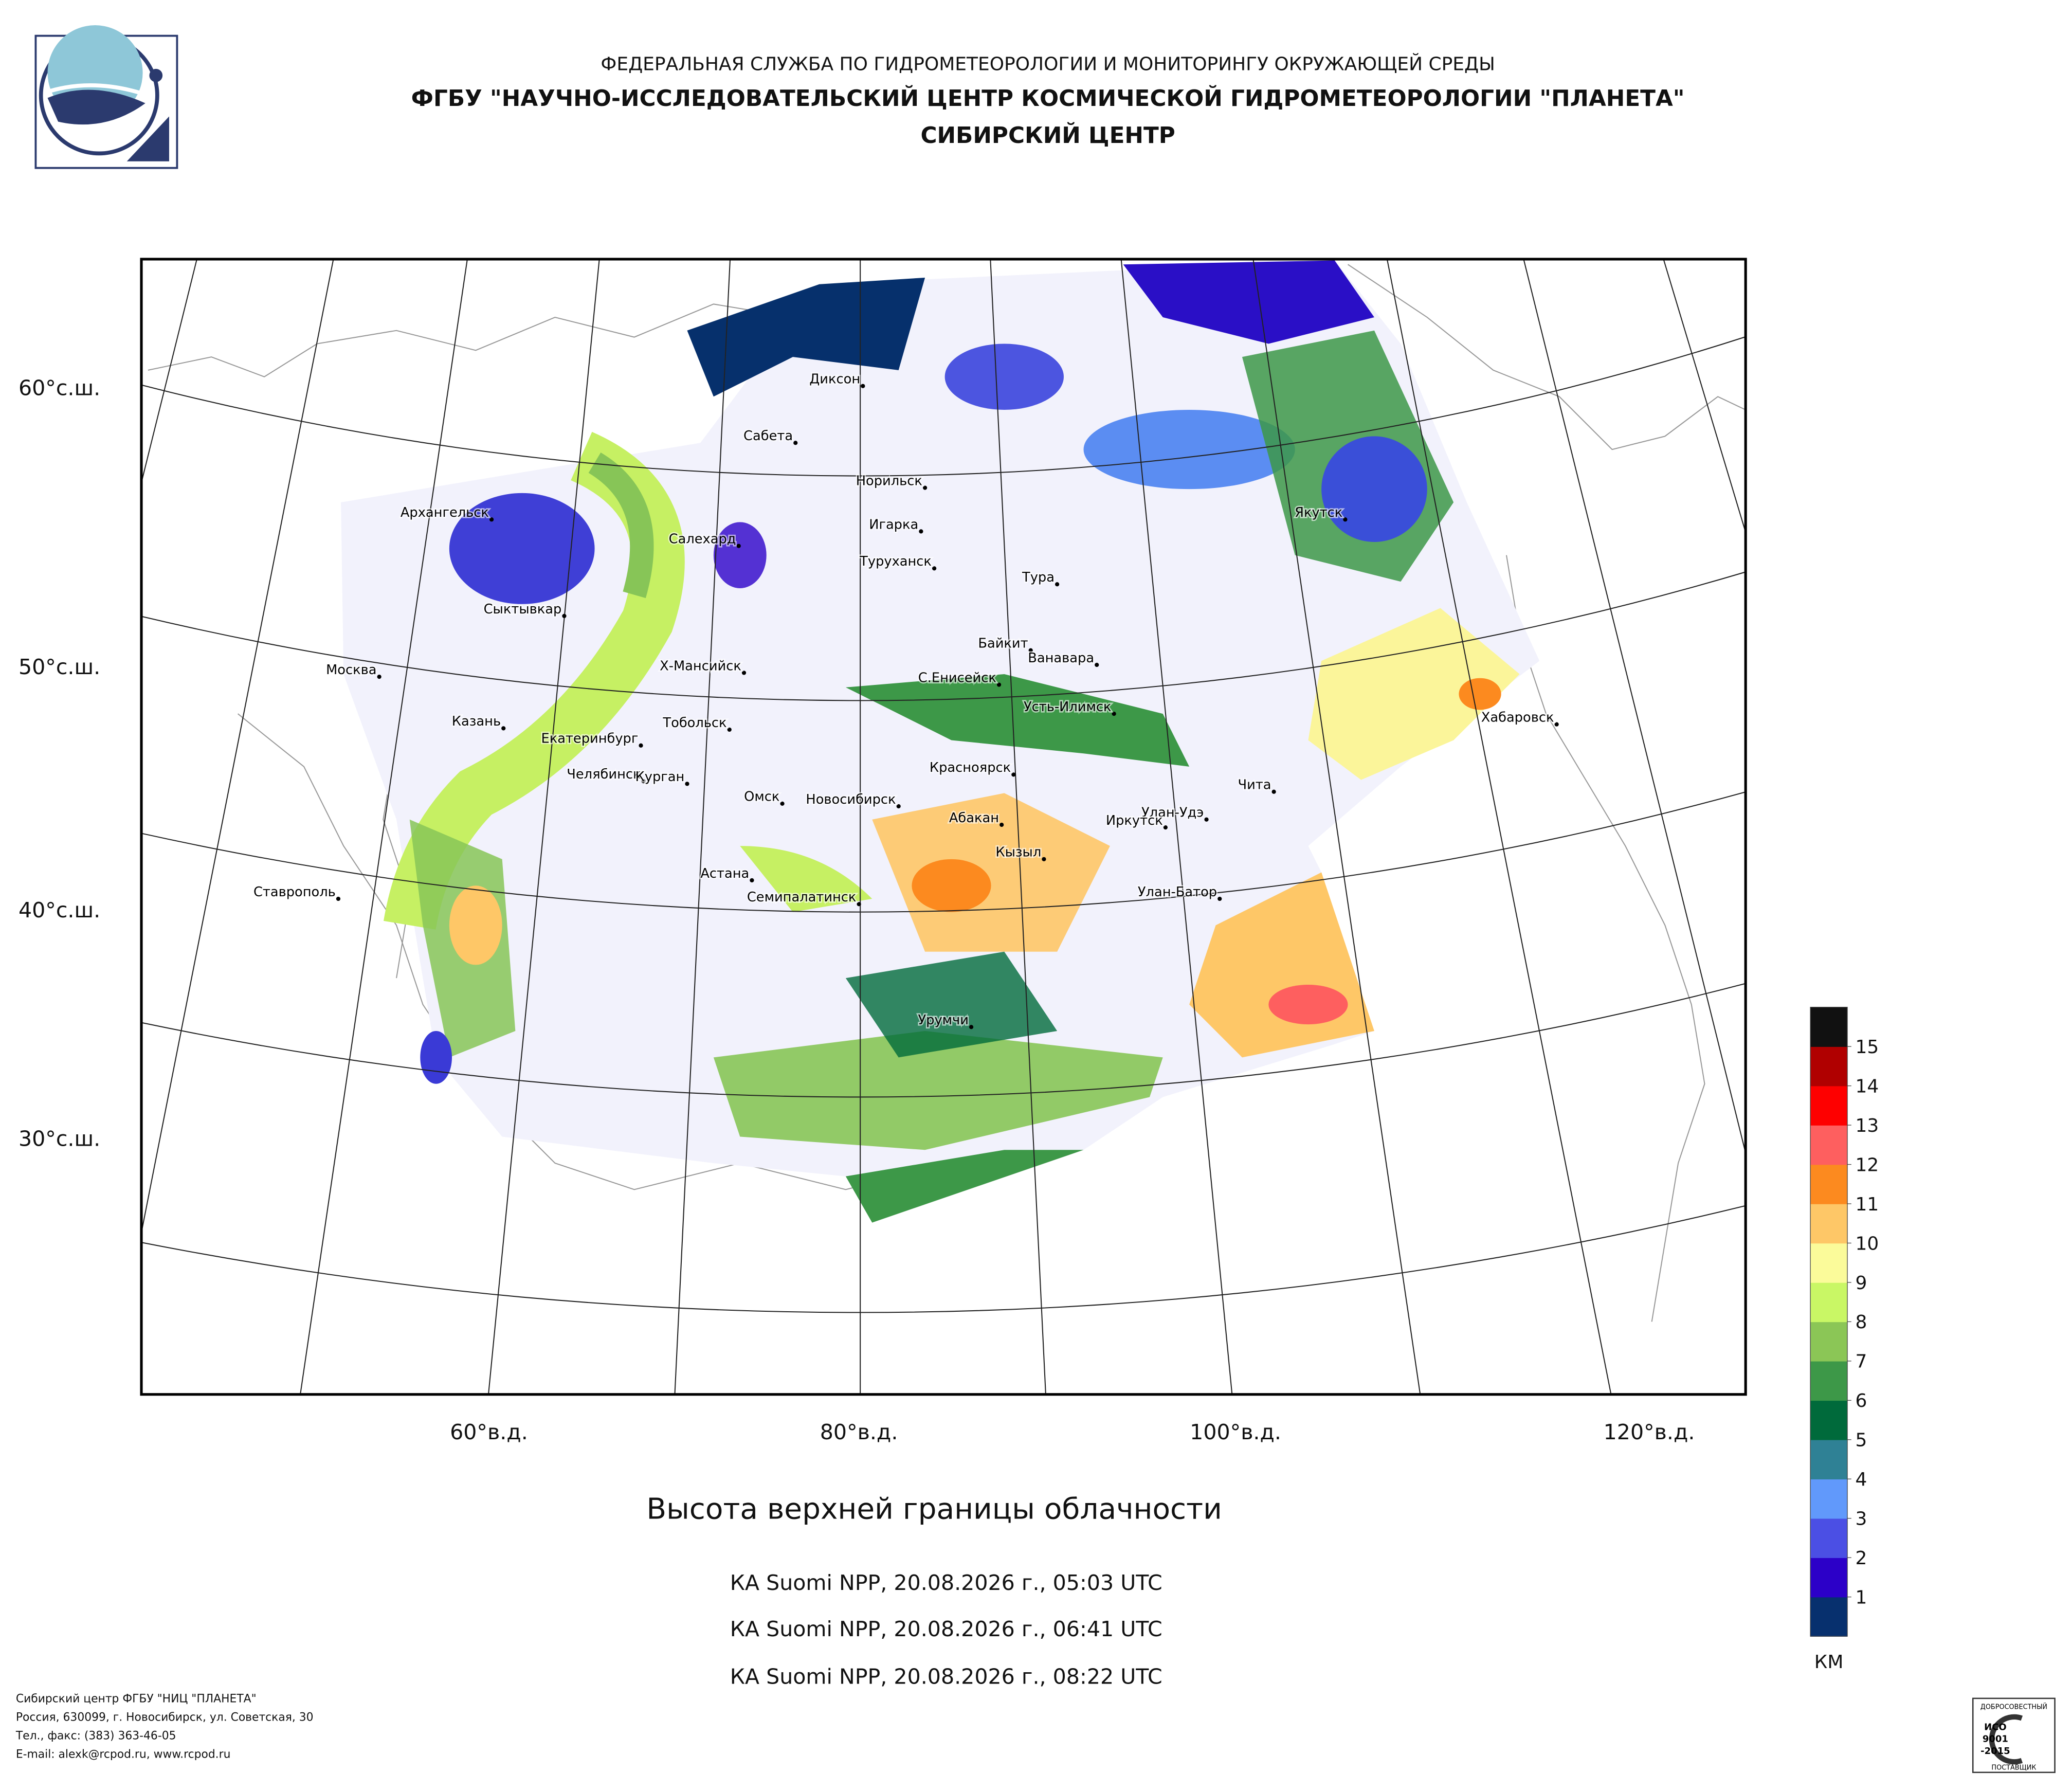  What do you see at coordinates (946, 1582) in the screenshot?
I see `pass-info: КА Suomi NPP, 20.08.2026 г., 05:03 UTC` at bounding box center [946, 1582].